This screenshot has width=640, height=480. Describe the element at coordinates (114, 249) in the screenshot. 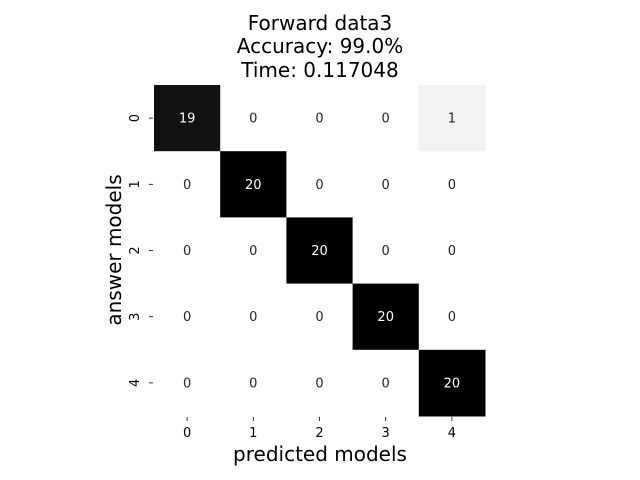

I see `y-axis-label: answer models` at that location.